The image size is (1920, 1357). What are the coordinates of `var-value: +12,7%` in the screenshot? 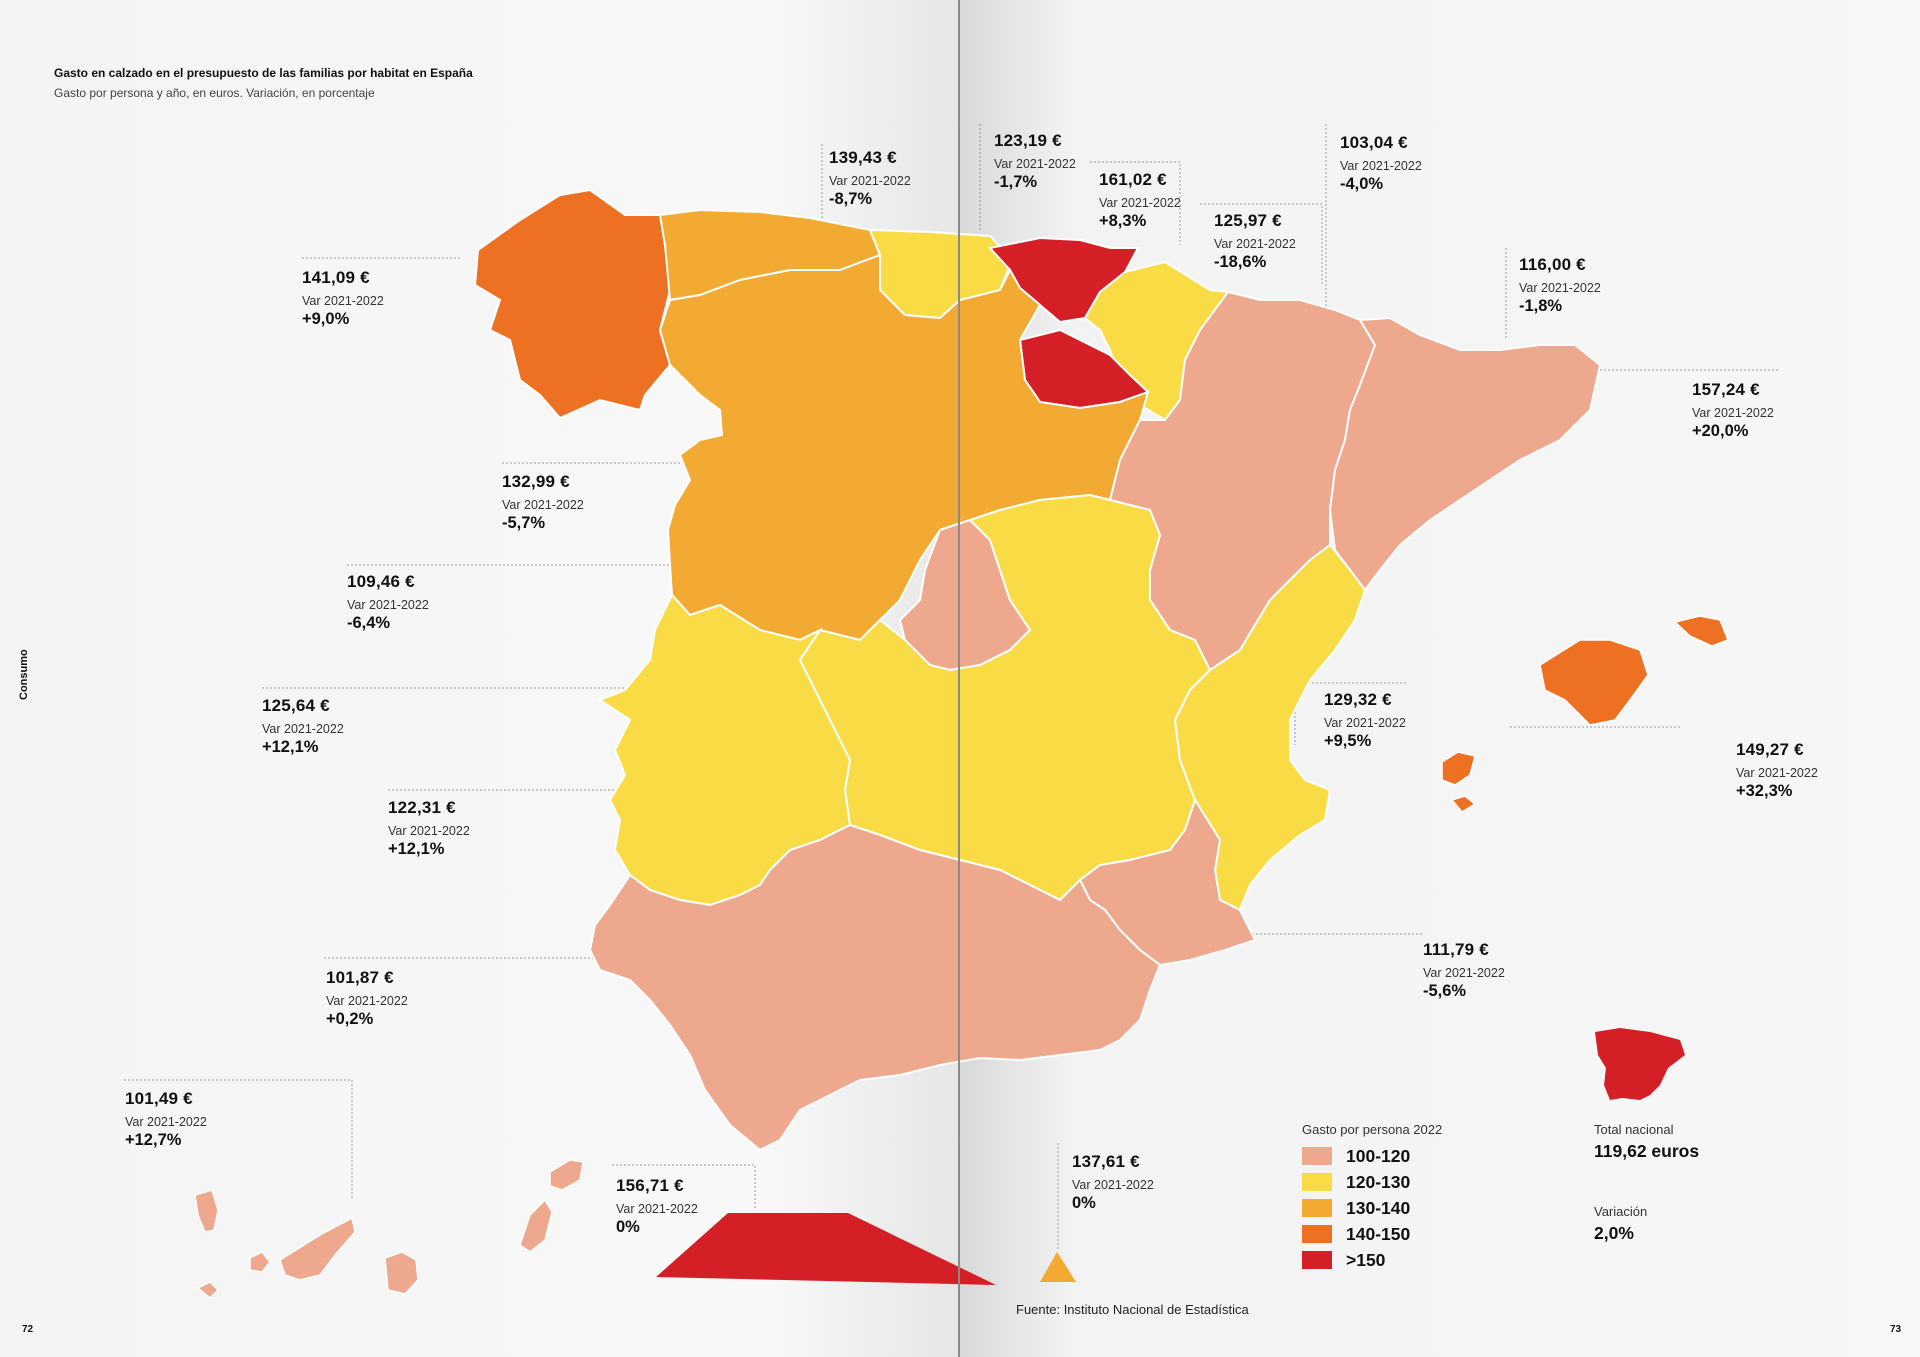 It's located at (153, 1140).